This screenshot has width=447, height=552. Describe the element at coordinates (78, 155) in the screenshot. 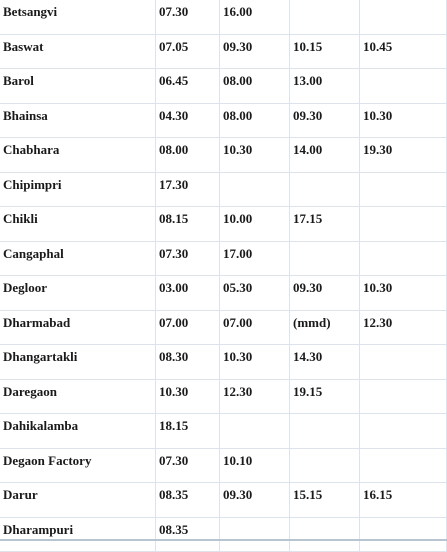

I see `place-name-cell: Chabhara` at that location.